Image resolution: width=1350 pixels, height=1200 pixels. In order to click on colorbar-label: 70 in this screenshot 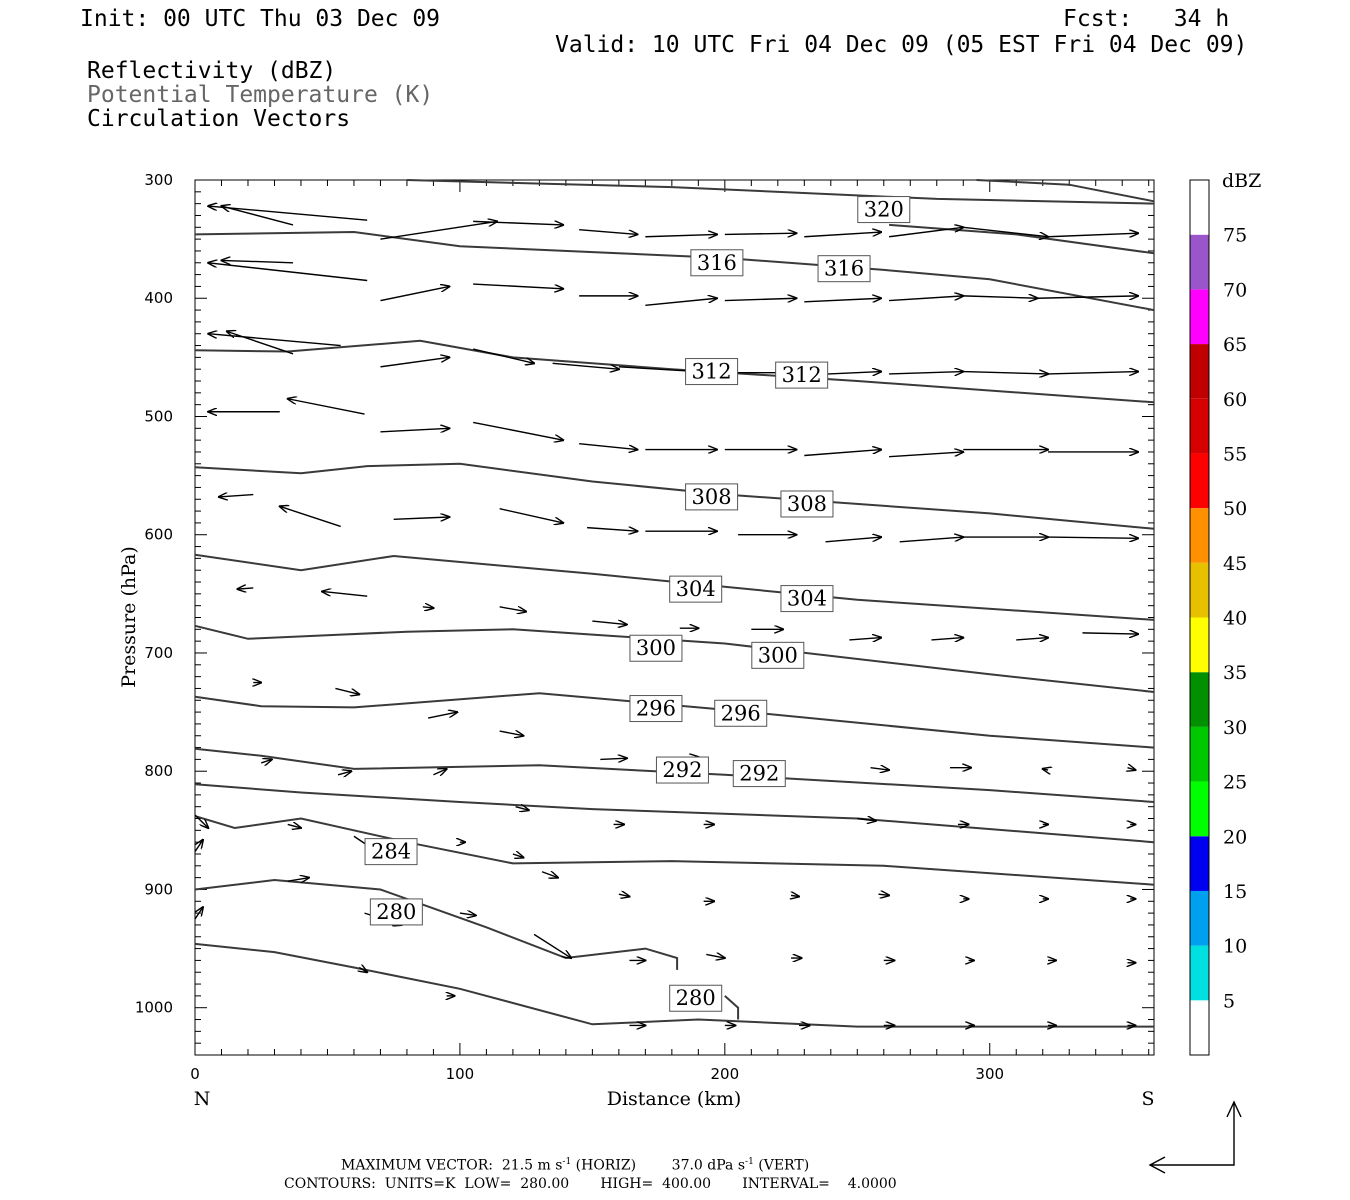, I will do `click(1235, 290)`.